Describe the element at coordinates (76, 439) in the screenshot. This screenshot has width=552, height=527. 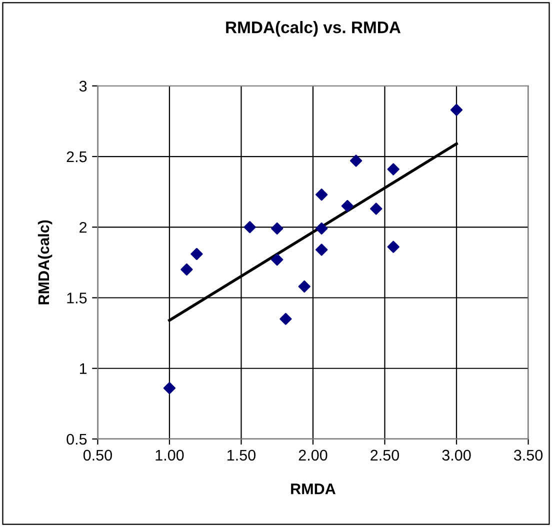
I see `y-tick-label: 0.5` at that location.